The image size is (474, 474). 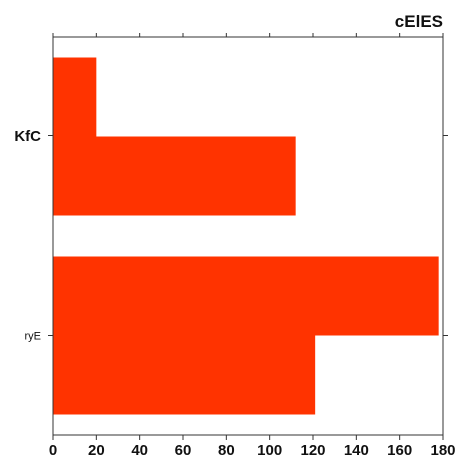 What do you see at coordinates (419, 21) in the screenshot?
I see `chart-title: cElES` at bounding box center [419, 21].